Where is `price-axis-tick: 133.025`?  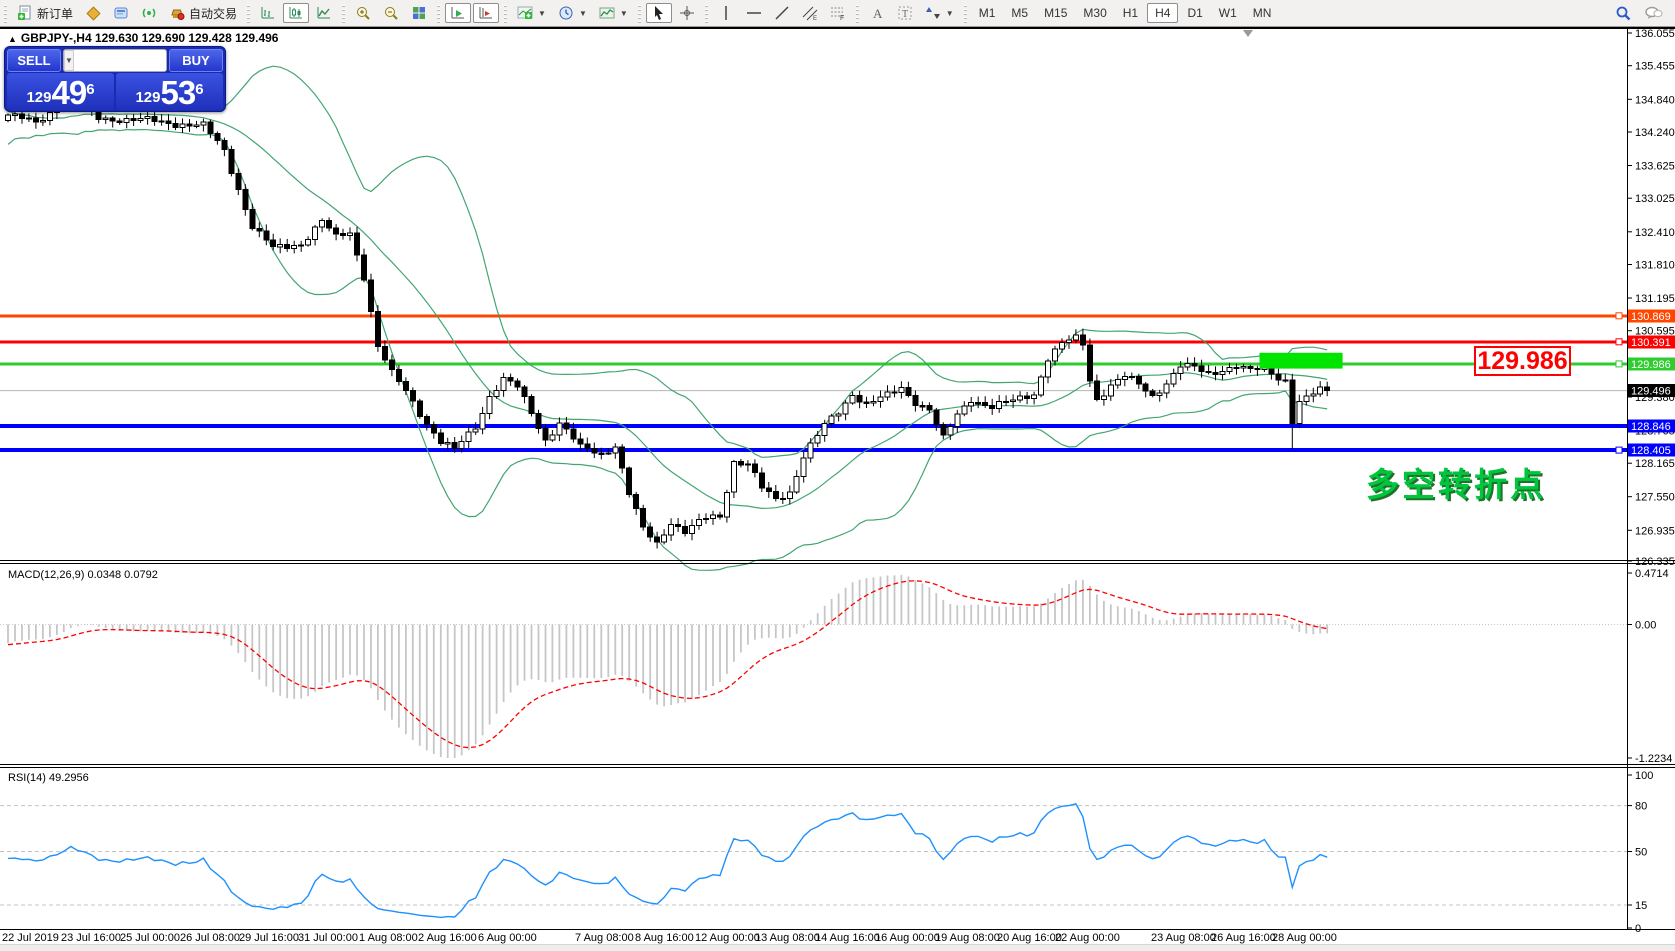
price-axis-tick: 133.025 is located at coordinates (1655, 199).